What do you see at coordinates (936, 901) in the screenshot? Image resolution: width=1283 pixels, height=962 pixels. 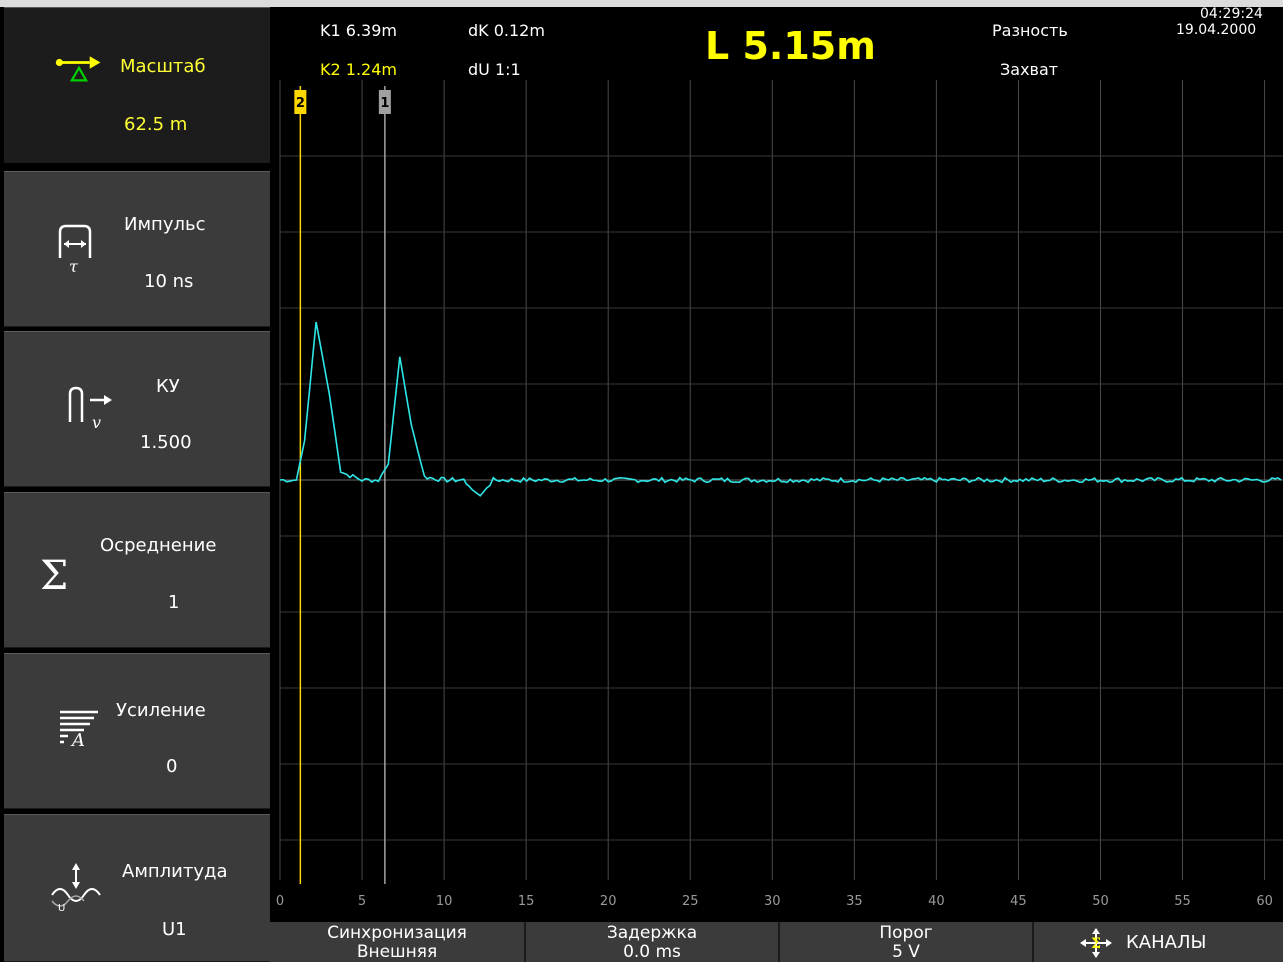 I see `x-tick-label: 40` at bounding box center [936, 901].